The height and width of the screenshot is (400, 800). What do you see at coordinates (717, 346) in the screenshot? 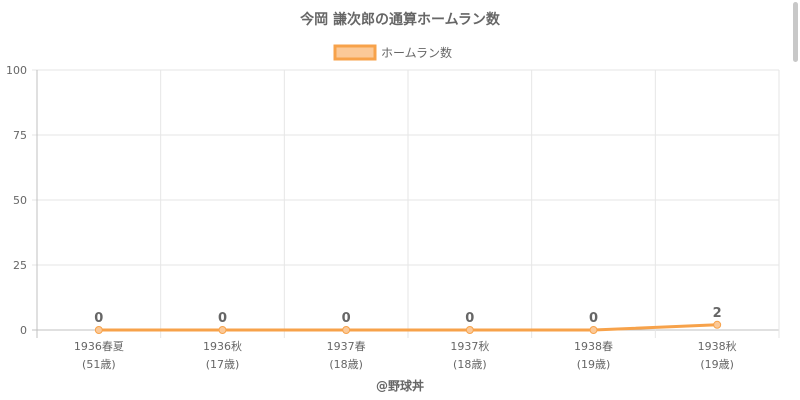
I see `x-tick-label: 1938秋` at bounding box center [717, 346].